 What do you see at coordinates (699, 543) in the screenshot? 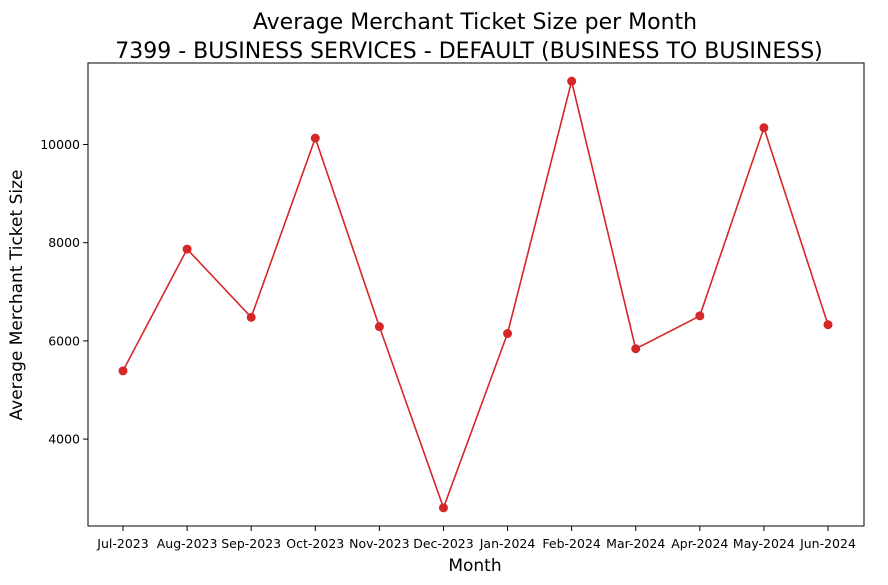
I see `x-tick-label: Apr-2024` at bounding box center [699, 543].